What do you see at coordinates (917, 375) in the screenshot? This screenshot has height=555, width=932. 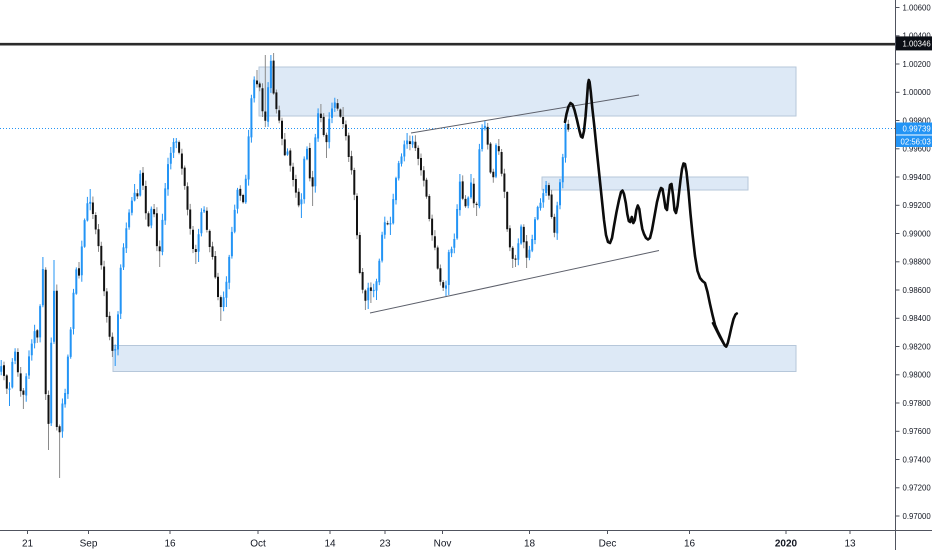 I see `svg-text: 0.98000` at bounding box center [917, 375].